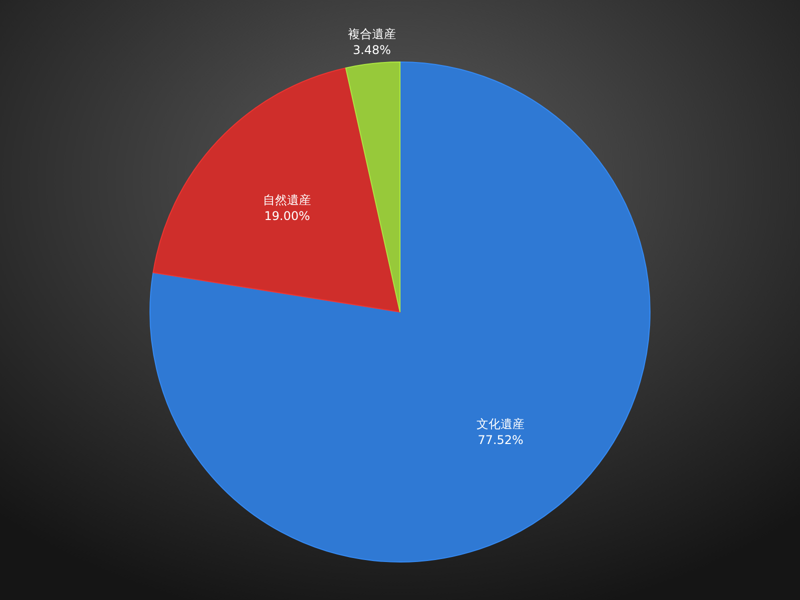 The image size is (800, 600). I want to click on data-label: 77.52%, so click(501, 439).